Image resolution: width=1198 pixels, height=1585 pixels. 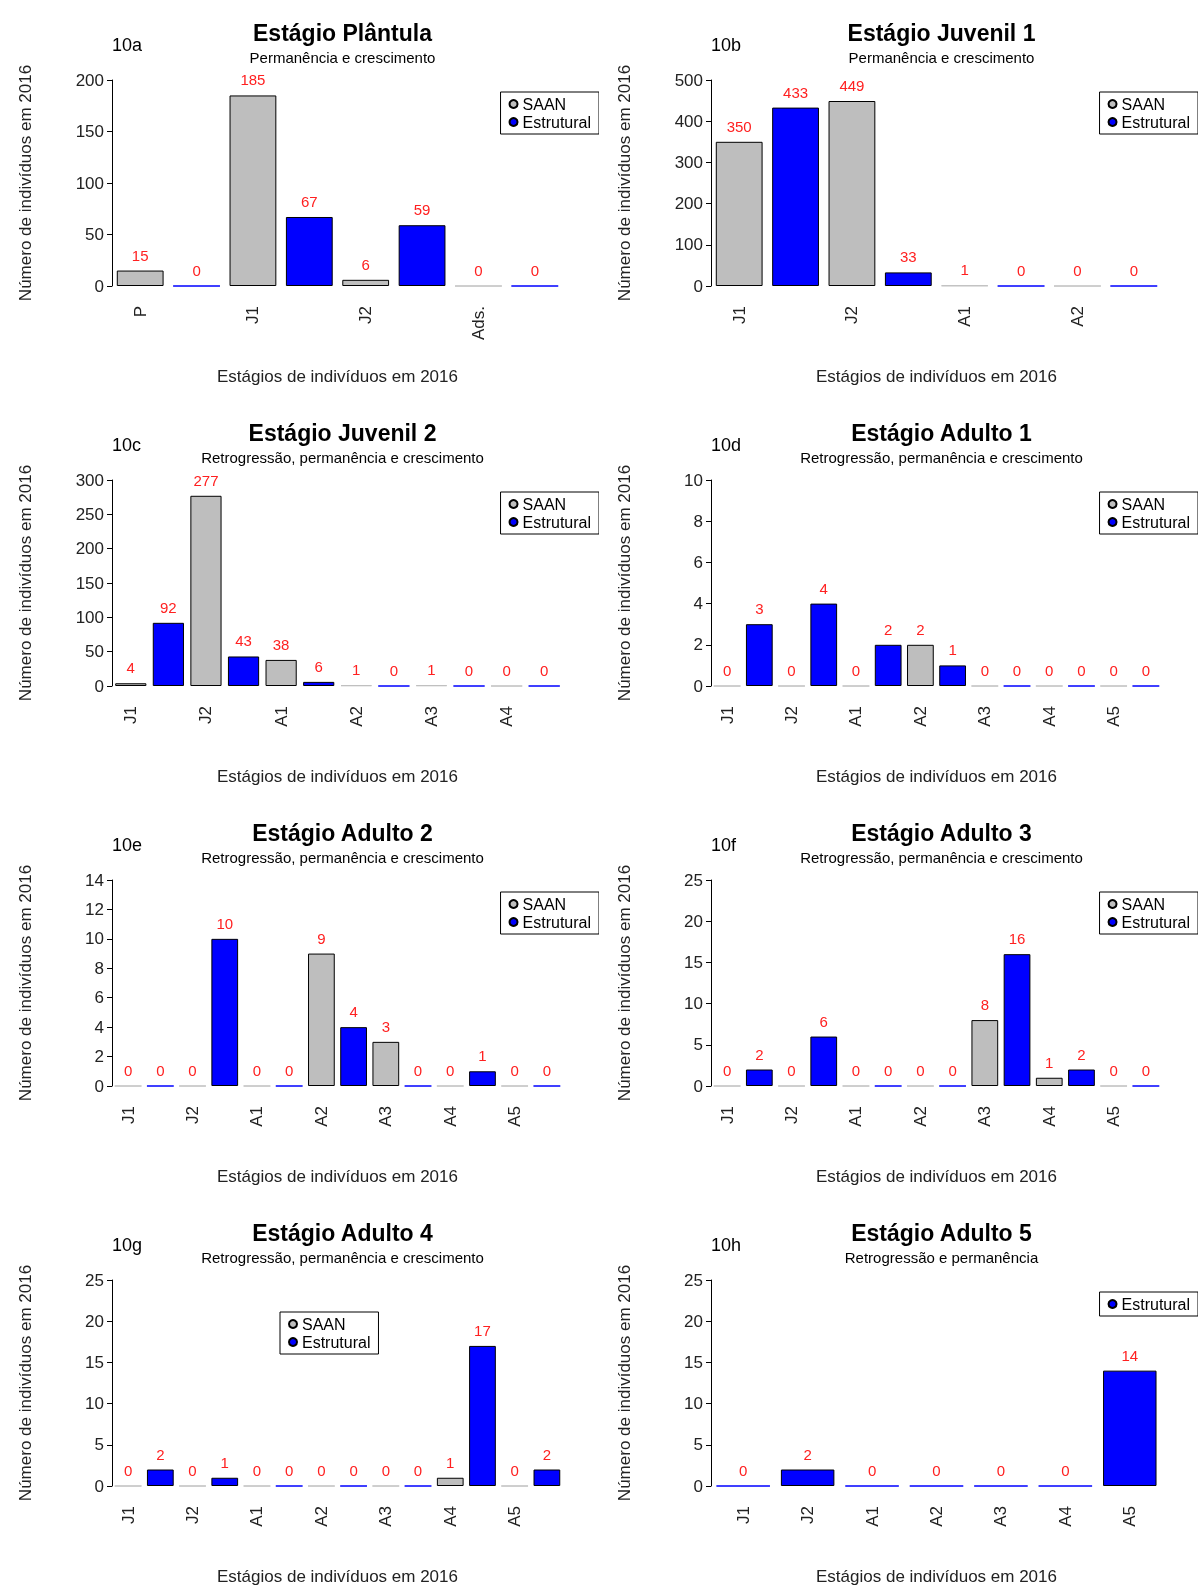 What do you see at coordinates (726, 45) in the screenshot?
I see `text: 10b` at bounding box center [726, 45].